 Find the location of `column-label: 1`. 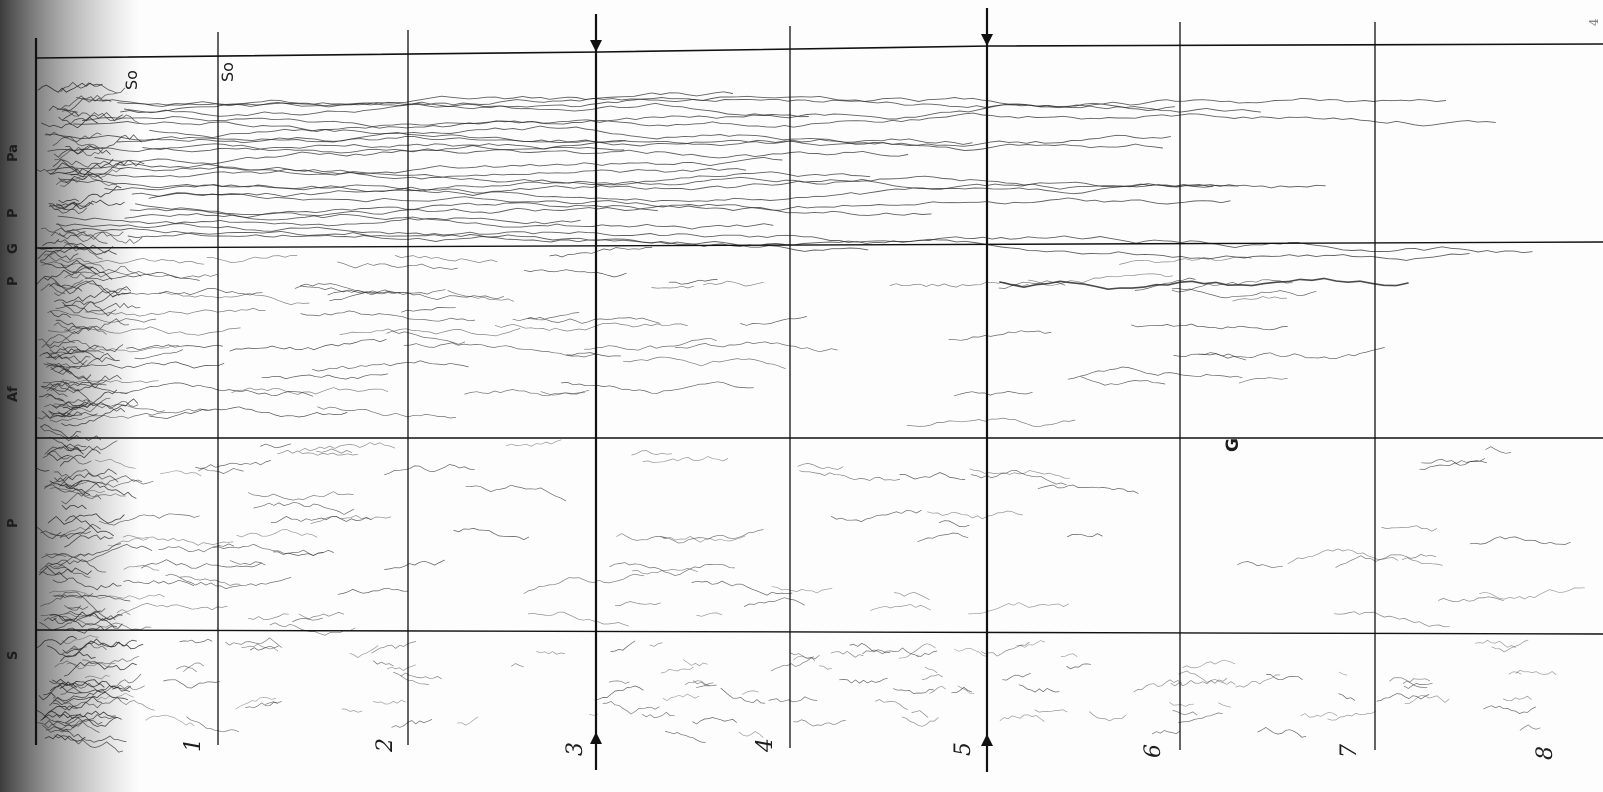

column-label: 1 is located at coordinates (193, 745).